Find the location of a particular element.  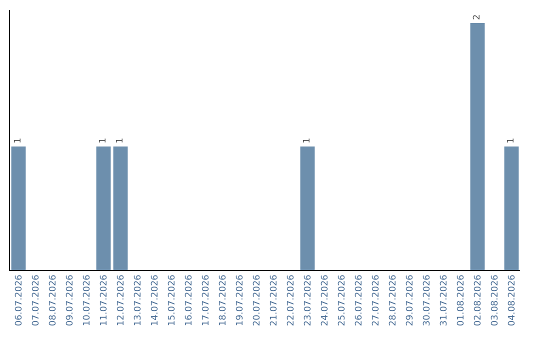

x-tick-label: 08.07.2026 is located at coordinates (53, 300).